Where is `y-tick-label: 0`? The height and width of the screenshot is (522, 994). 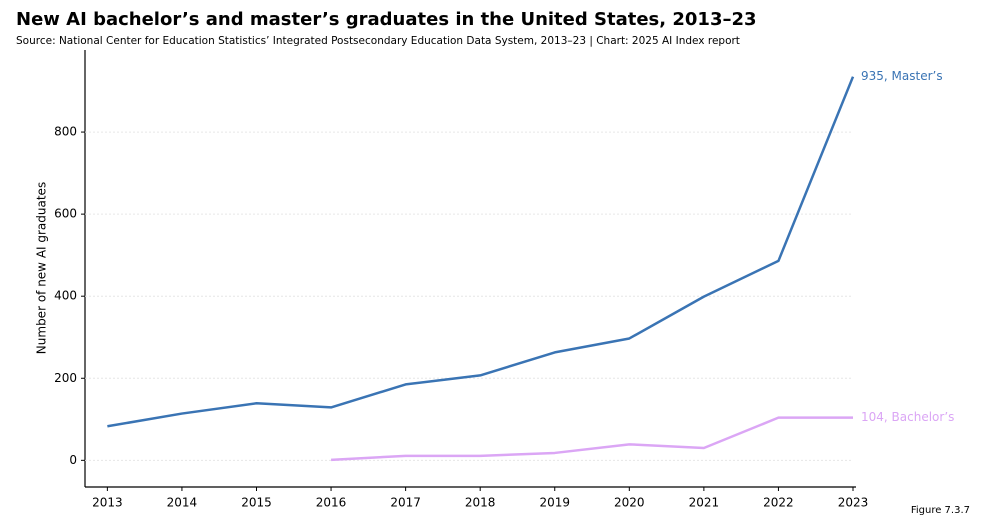
y-tick-label: 0 is located at coordinates (73, 460).